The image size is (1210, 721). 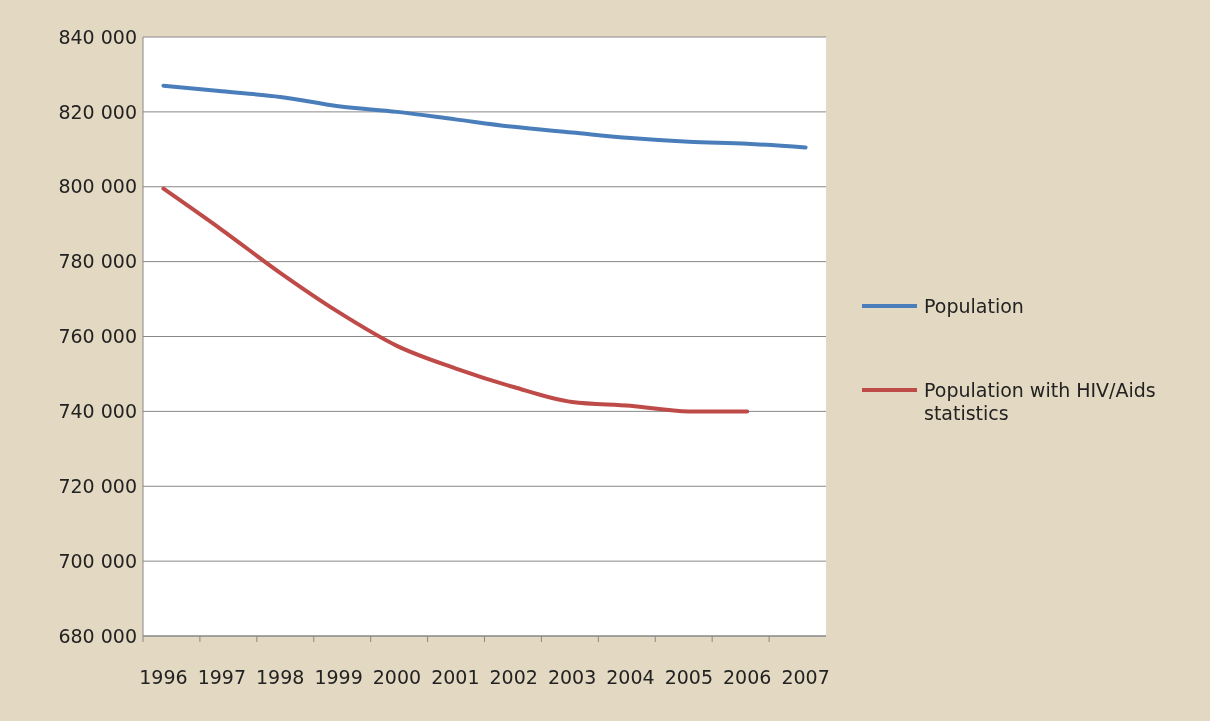 I want to click on y-tick-label: 720 000, so click(x=97, y=485).